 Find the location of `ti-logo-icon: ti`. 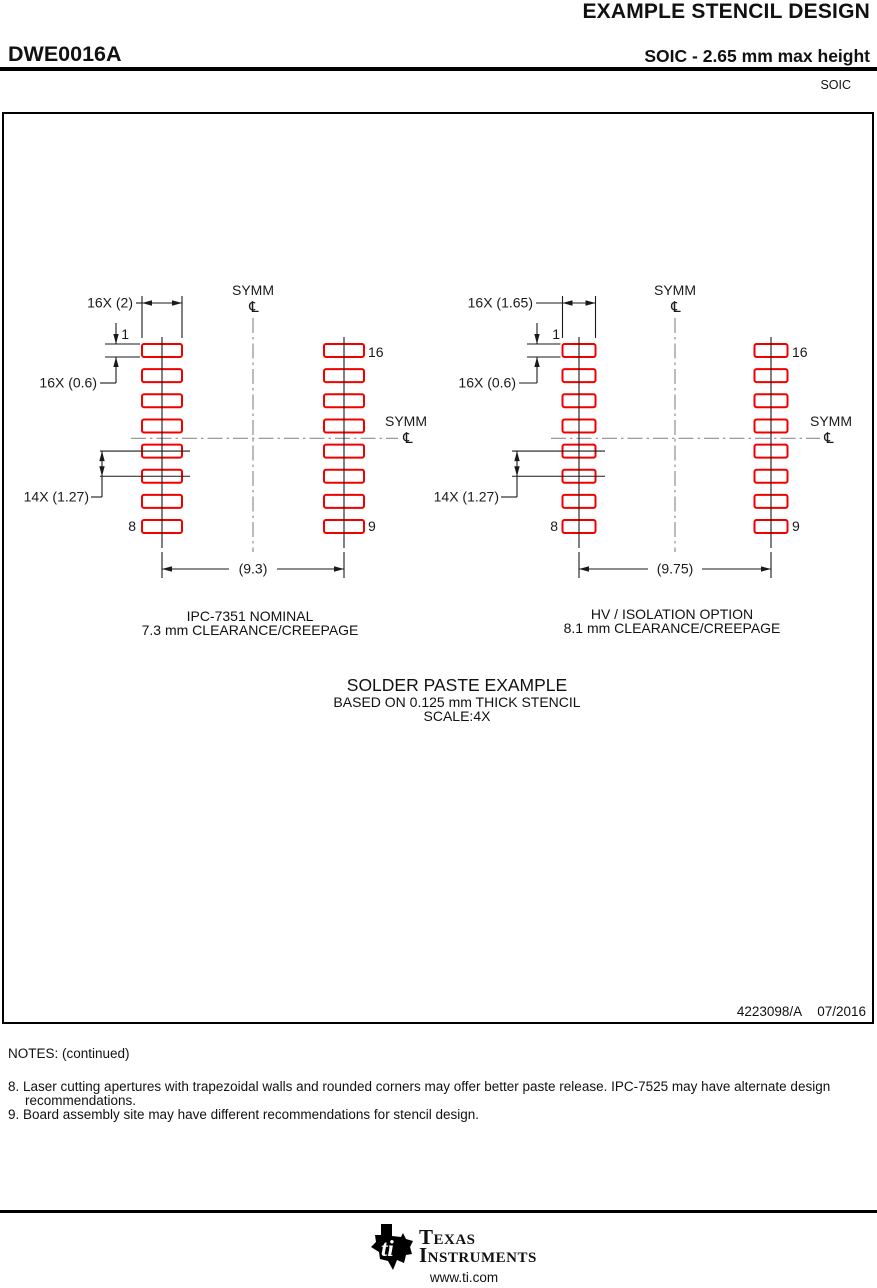

ti-logo-icon: ti is located at coordinates (392, 1247).